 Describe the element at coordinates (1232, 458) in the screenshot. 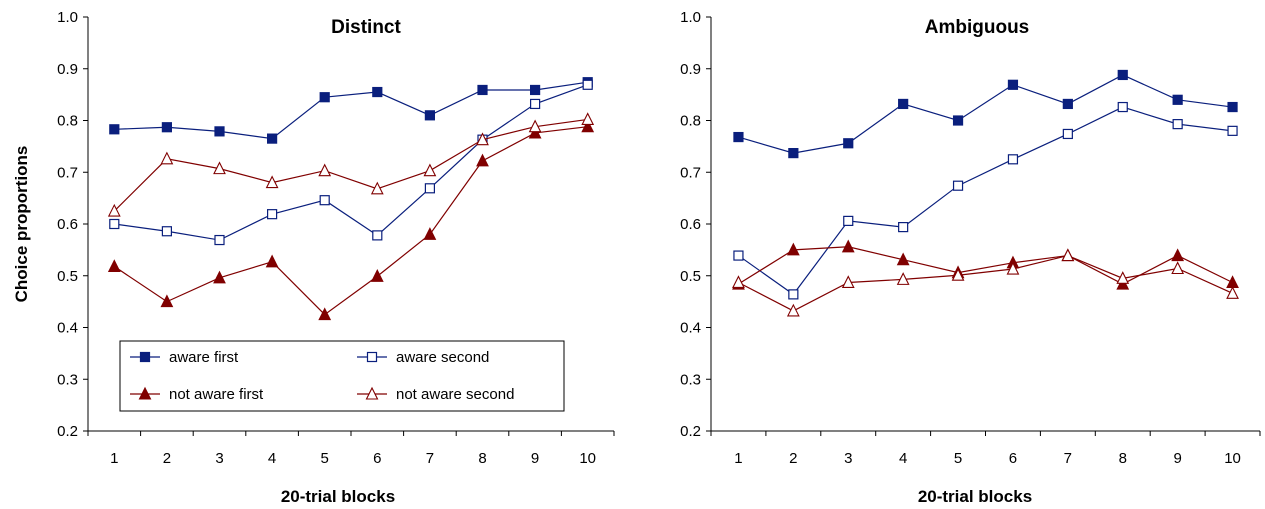

I see `x-tick-label: 10` at that location.